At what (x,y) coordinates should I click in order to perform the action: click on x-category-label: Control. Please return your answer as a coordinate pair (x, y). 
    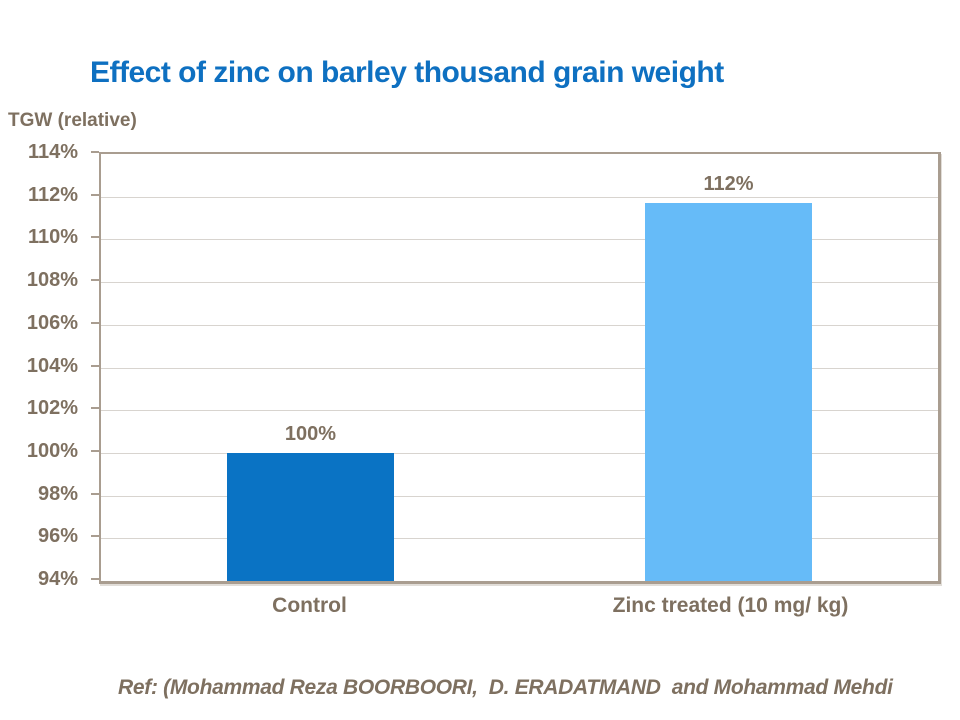
    Looking at the image, I should click on (309, 605).